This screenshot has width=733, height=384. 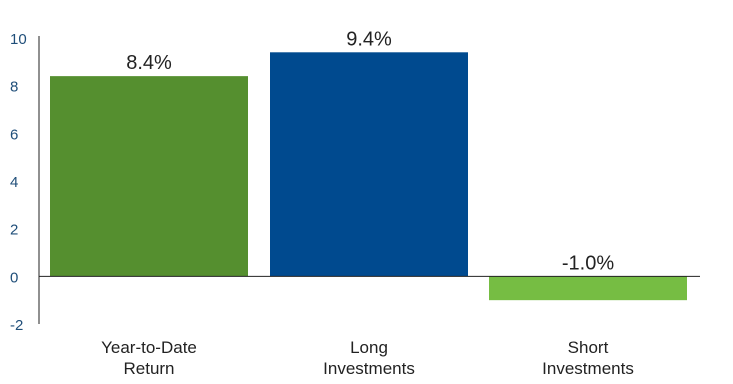 I want to click on y-tick-label: -2, so click(x=16, y=325).